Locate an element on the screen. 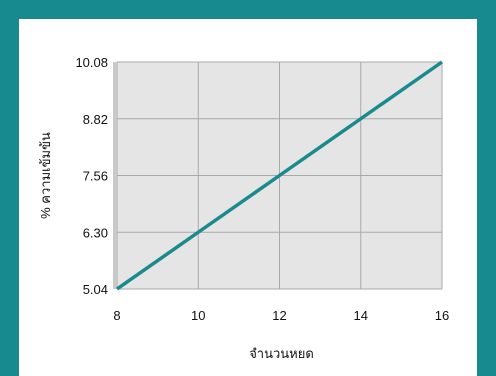  x-axis-label: จำนวนหยด is located at coordinates (281, 353).